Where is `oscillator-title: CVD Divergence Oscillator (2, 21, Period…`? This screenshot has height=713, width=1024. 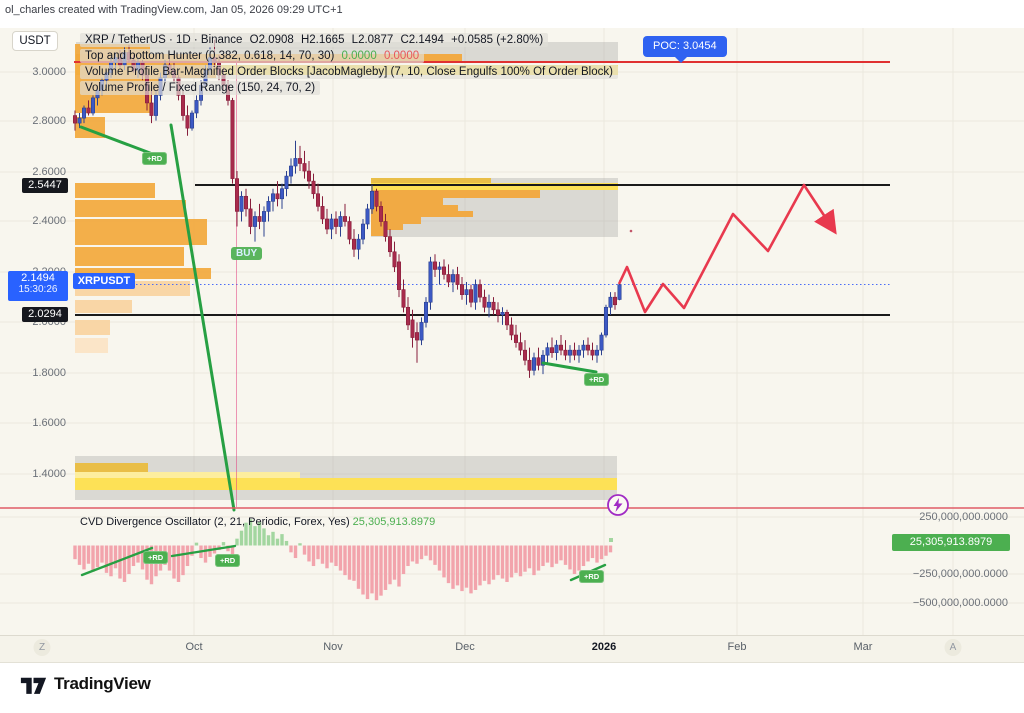
oscillator-title: CVD Divergence Oscillator (2, 21, Period… is located at coordinates (215, 522).